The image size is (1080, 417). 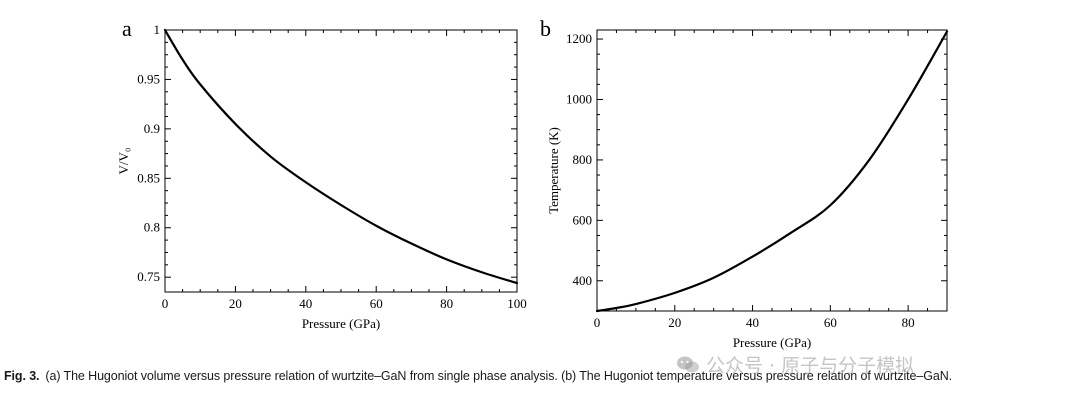 I want to click on panel-letter: a, so click(x=127, y=28).